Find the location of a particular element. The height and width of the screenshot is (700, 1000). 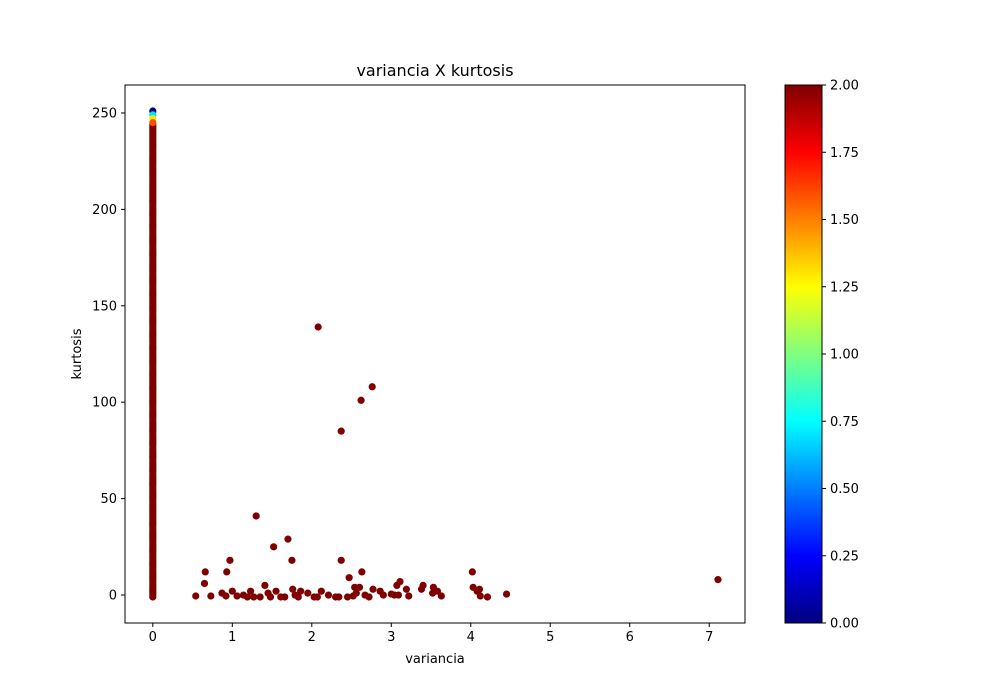

colorbar-tick-label: 2.00 is located at coordinates (844, 86).